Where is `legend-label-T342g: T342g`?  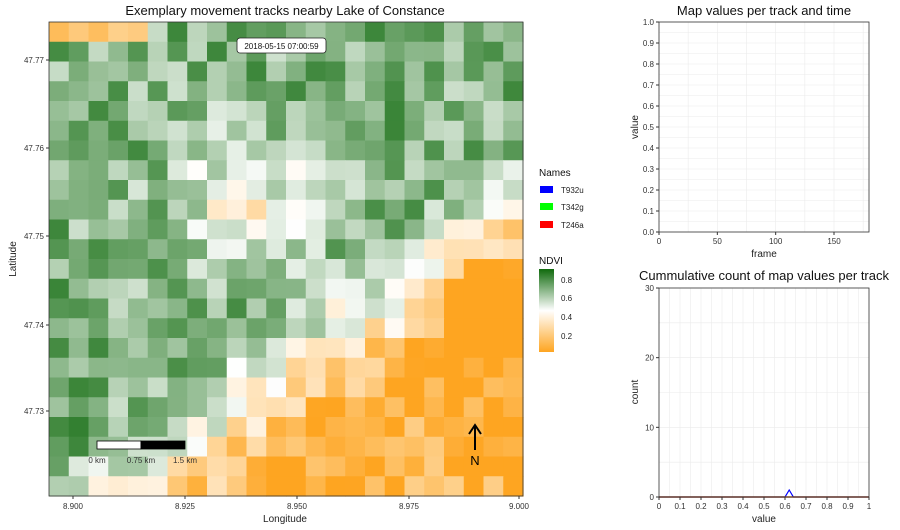 legend-label-T342g: T342g is located at coordinates (572, 207).